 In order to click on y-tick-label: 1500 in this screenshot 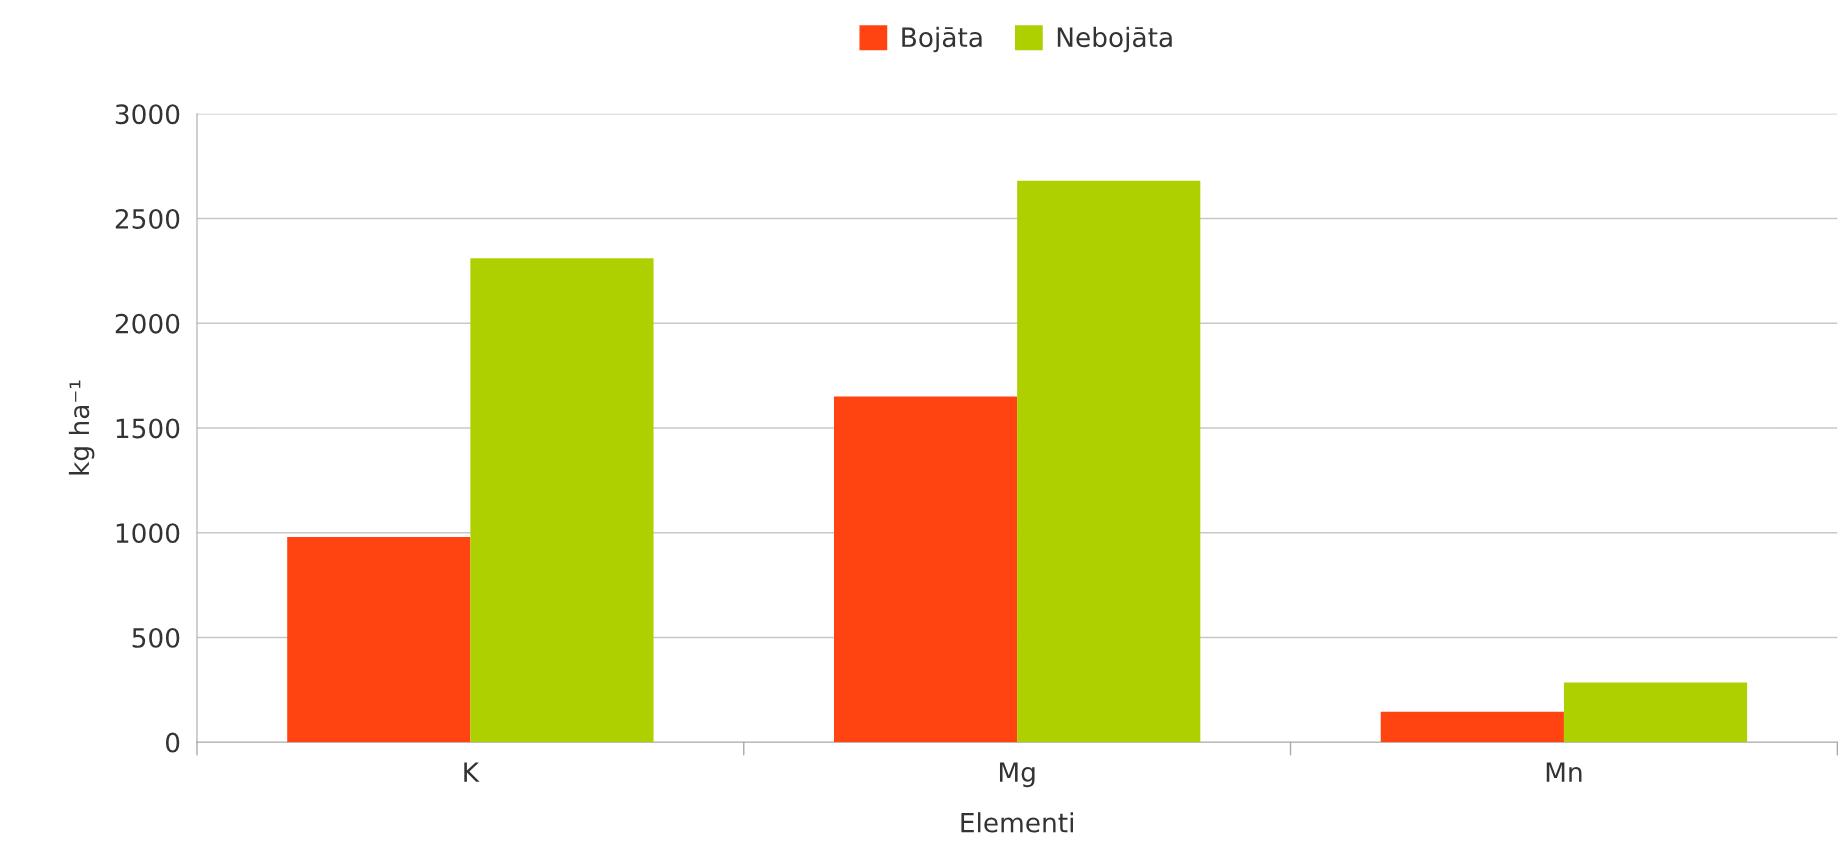, I will do `click(148, 428)`.